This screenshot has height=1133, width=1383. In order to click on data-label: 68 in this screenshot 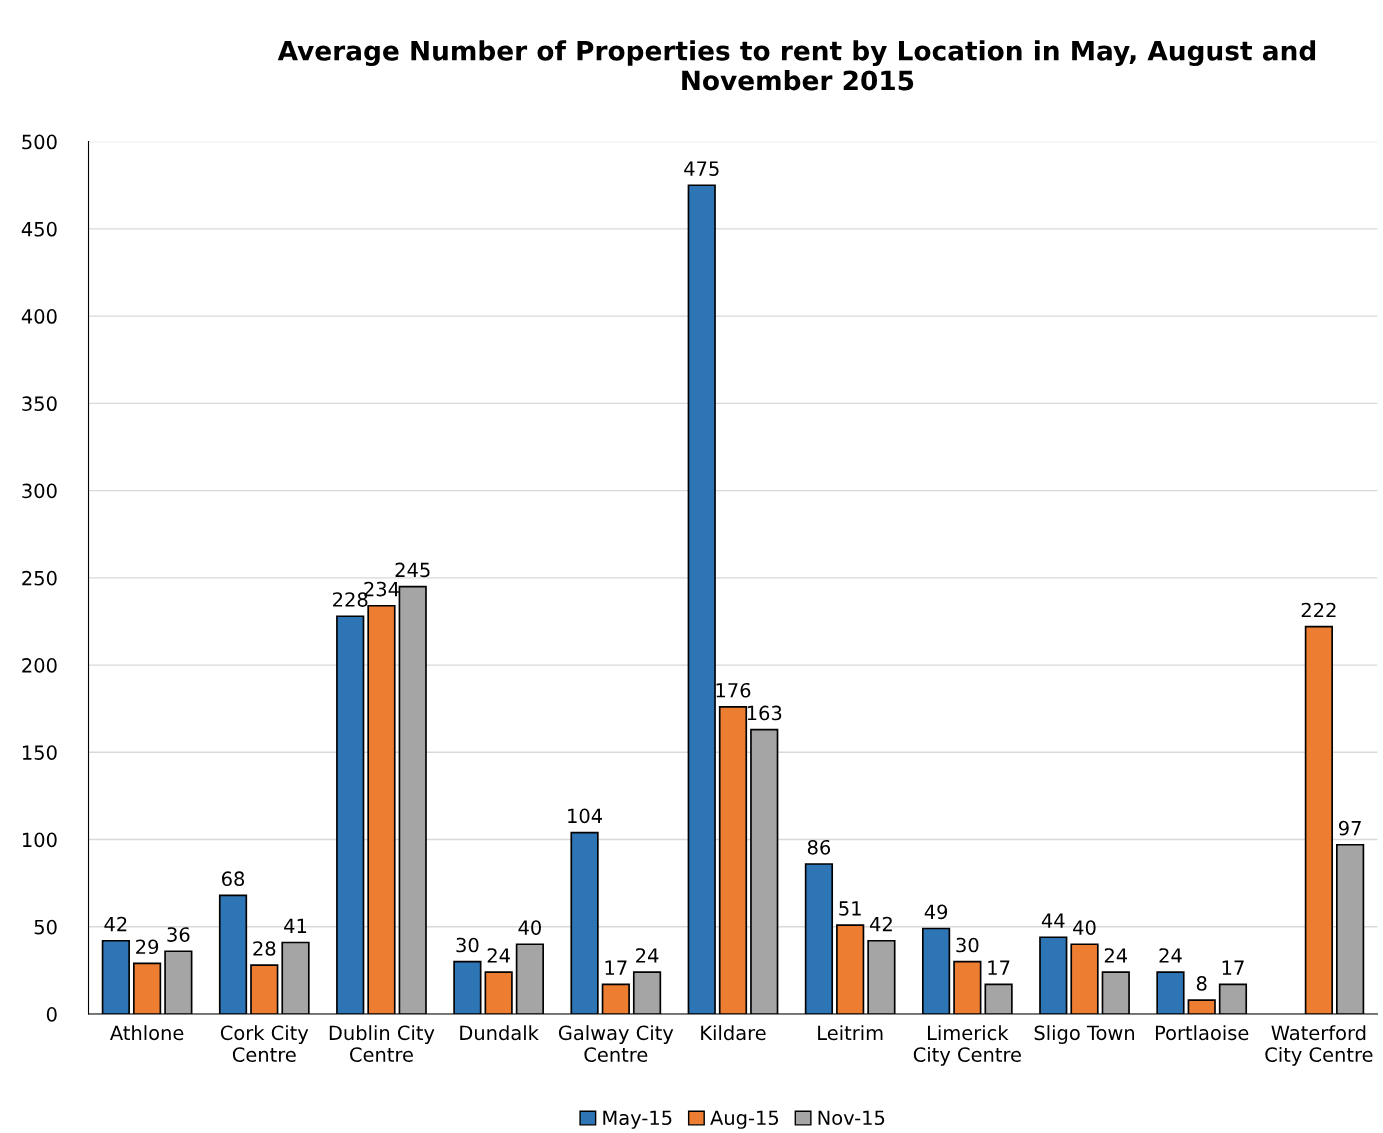, I will do `click(233, 879)`.